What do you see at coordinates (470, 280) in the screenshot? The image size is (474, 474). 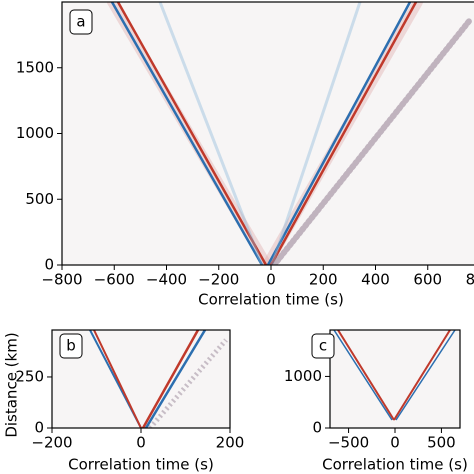 I see `x-tick-label: 800` at bounding box center [470, 280].